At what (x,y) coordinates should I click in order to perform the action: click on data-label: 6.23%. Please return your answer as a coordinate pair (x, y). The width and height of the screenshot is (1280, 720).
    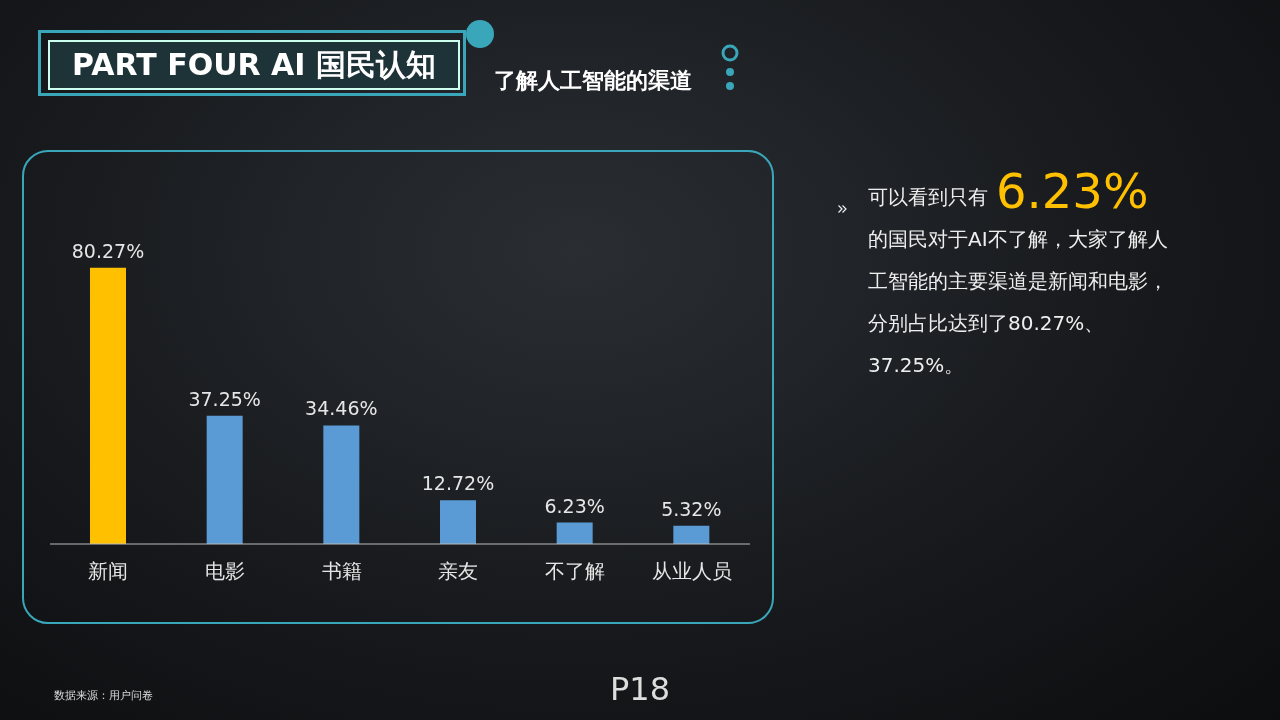
    Looking at the image, I should click on (574, 505).